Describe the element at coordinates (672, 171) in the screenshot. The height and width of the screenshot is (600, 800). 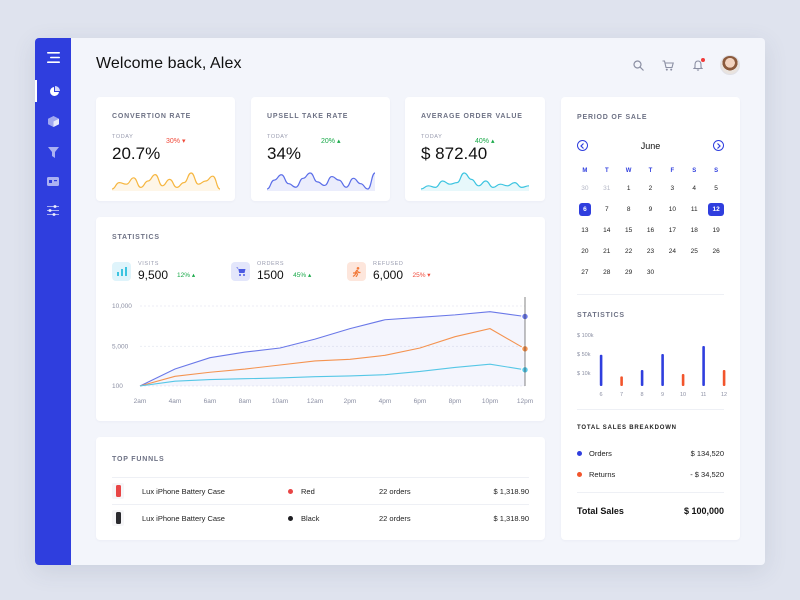
I see `weekday-label: F` at that location.